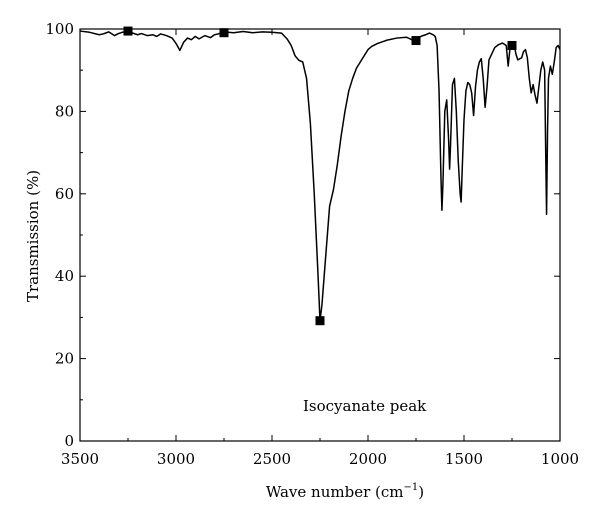 Image resolution: width=600 pixels, height=518 pixels. What do you see at coordinates (421, 492) in the screenshot?
I see `x-axis-title-close: )` at bounding box center [421, 492].